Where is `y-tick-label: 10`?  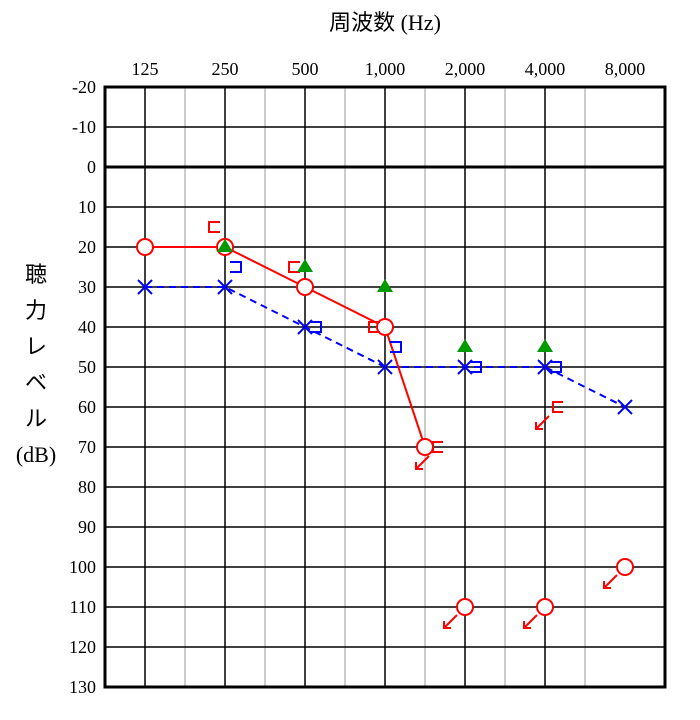
y-tick-label: 10 is located at coordinates (87, 207).